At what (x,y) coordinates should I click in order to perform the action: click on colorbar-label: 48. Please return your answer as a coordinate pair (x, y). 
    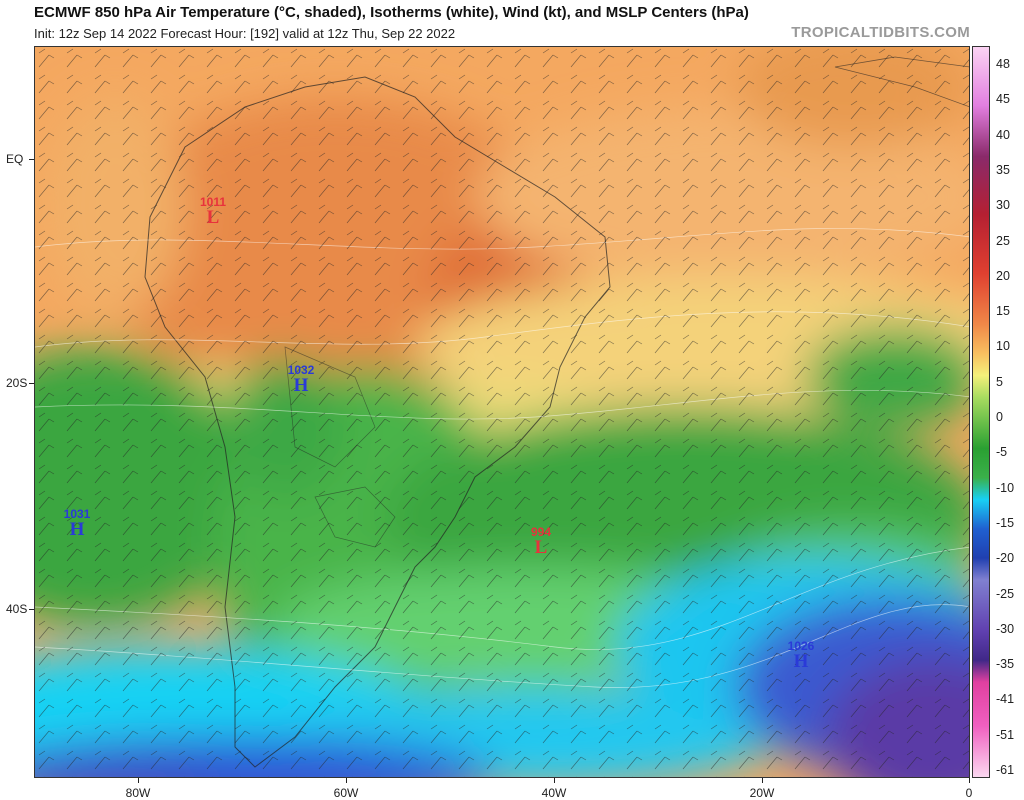
    Looking at the image, I should click on (1003, 64).